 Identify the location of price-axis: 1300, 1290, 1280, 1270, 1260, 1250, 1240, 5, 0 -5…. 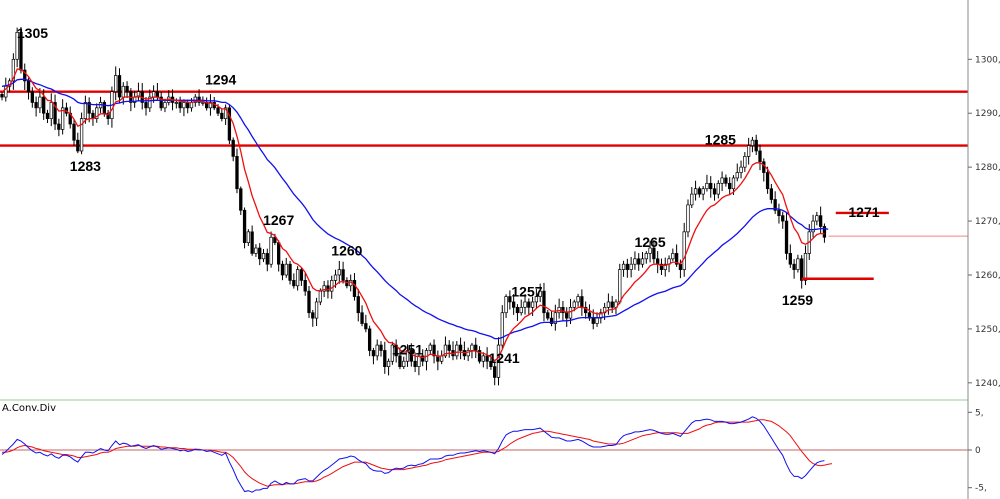
(984, 274).